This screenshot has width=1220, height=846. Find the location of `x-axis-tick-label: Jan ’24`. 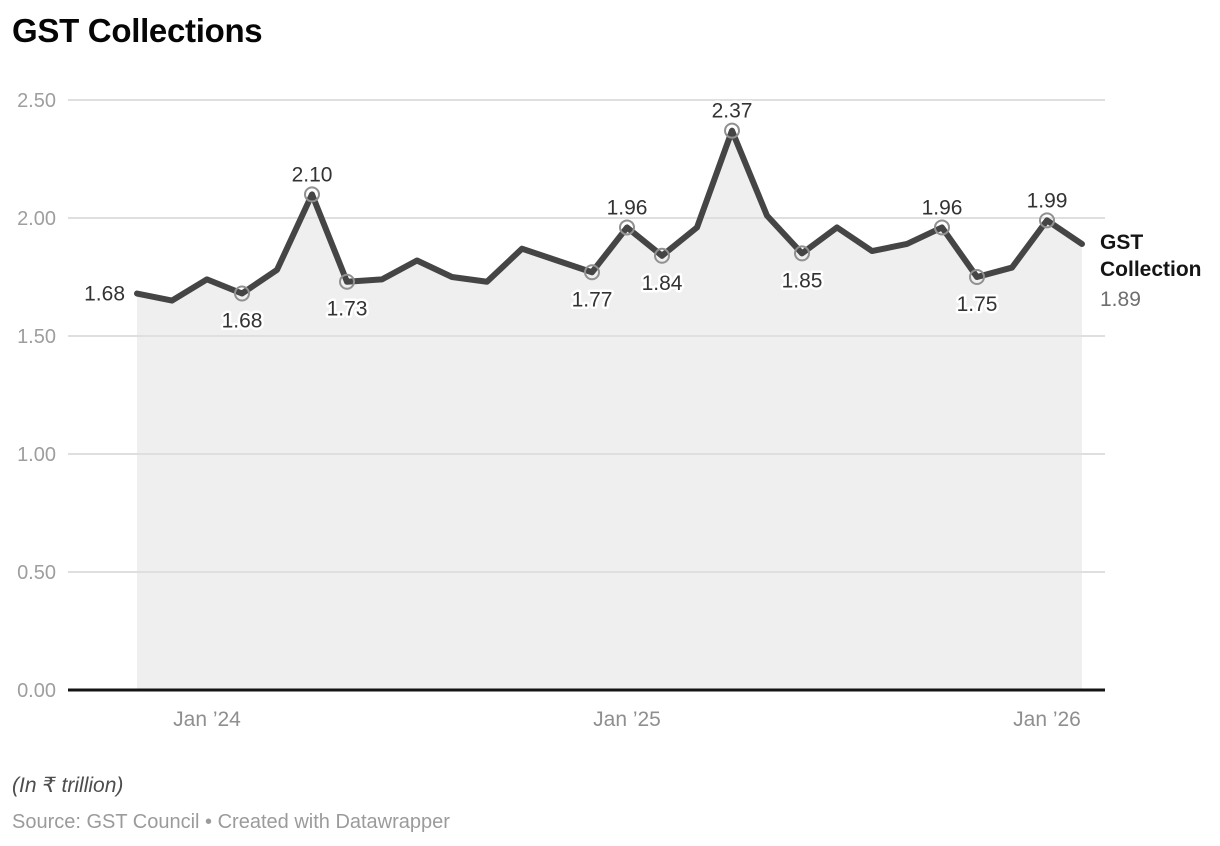

x-axis-tick-label: Jan ’24 is located at coordinates (207, 719).